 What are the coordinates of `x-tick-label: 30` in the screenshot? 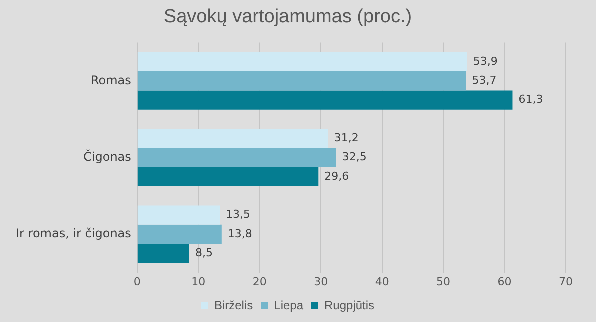 It's located at (321, 281).